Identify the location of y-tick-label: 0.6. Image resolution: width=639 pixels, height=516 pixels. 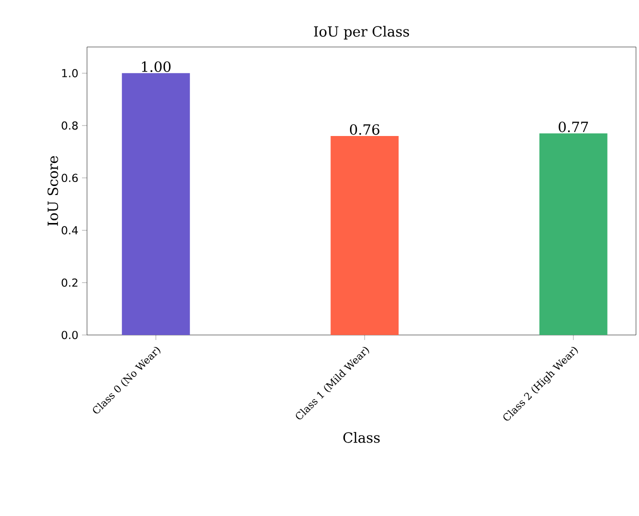
(70, 178).